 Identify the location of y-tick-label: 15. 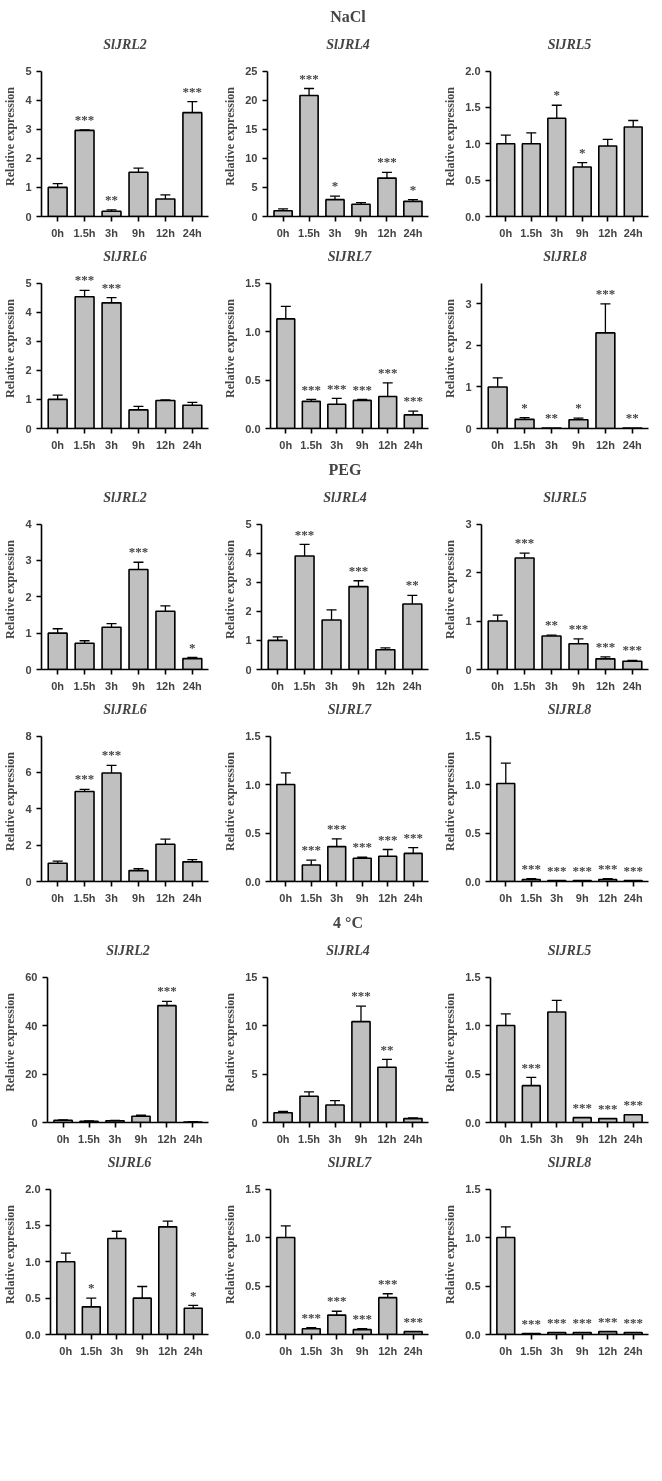
(251, 129).